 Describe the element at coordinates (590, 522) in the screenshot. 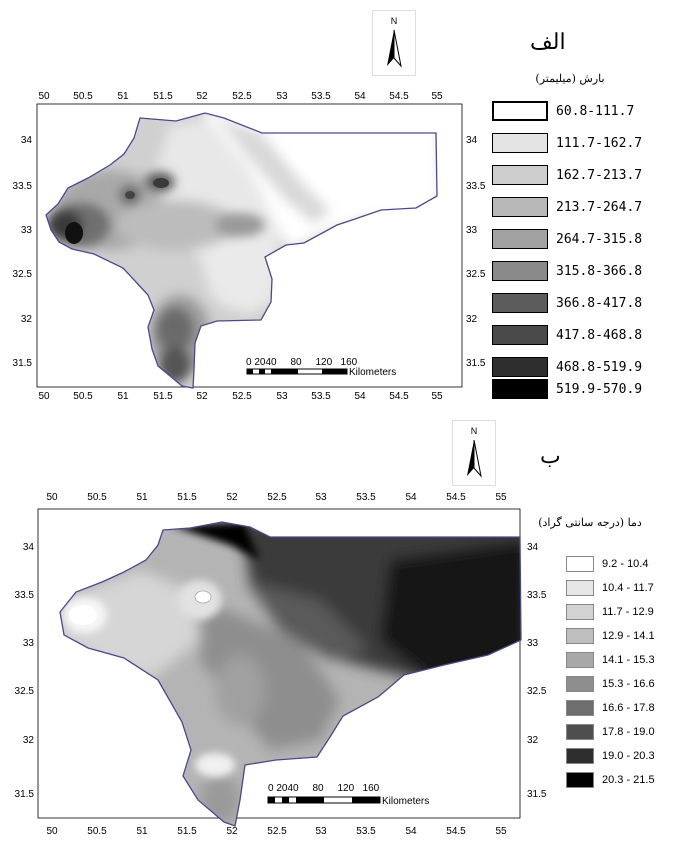

I see `legend-title: دما (درجه سانتی گراد)` at that location.